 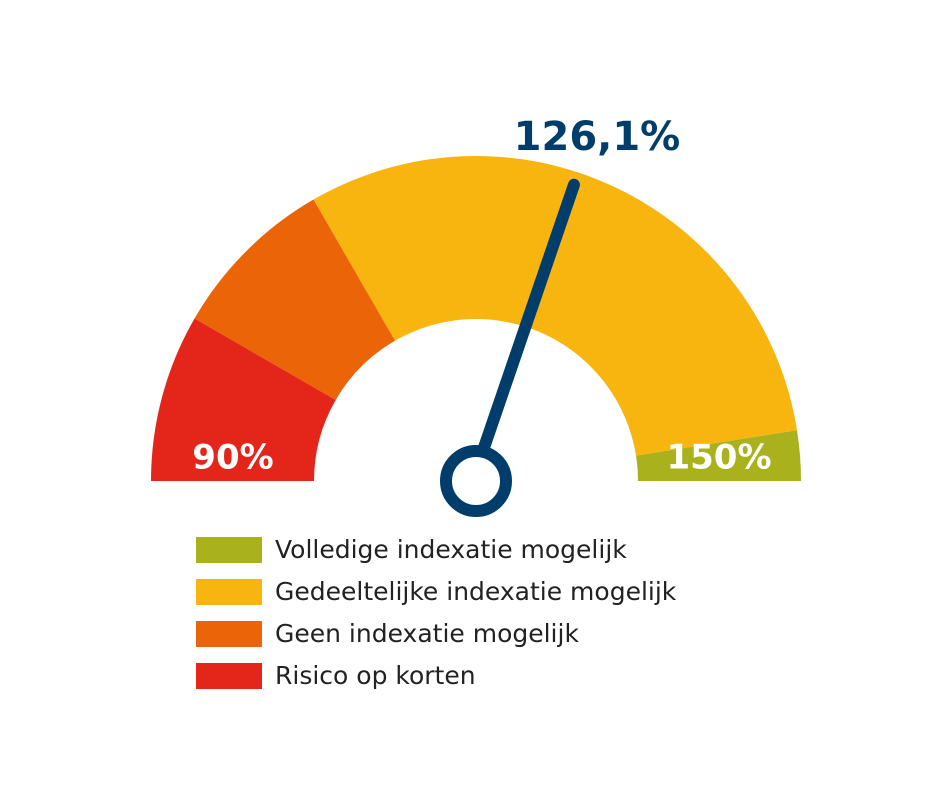 What do you see at coordinates (451, 549) in the screenshot?
I see `legend-label: Volledige indexatie mogelijk` at bounding box center [451, 549].